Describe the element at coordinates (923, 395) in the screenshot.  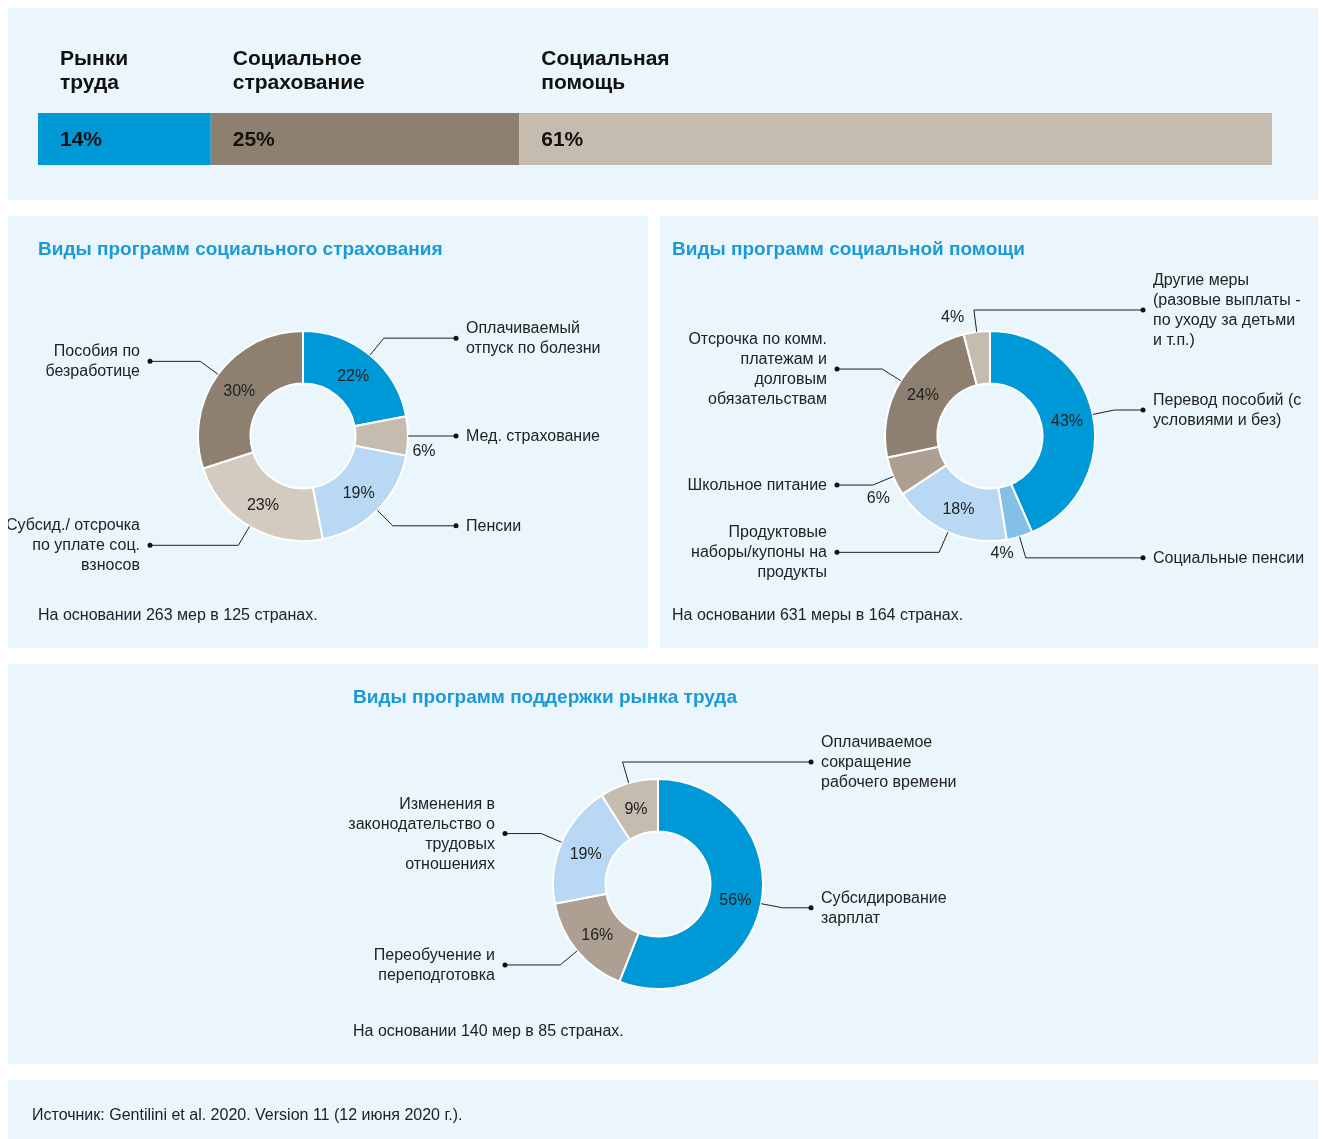
I see `data-label: 24%` at that location.